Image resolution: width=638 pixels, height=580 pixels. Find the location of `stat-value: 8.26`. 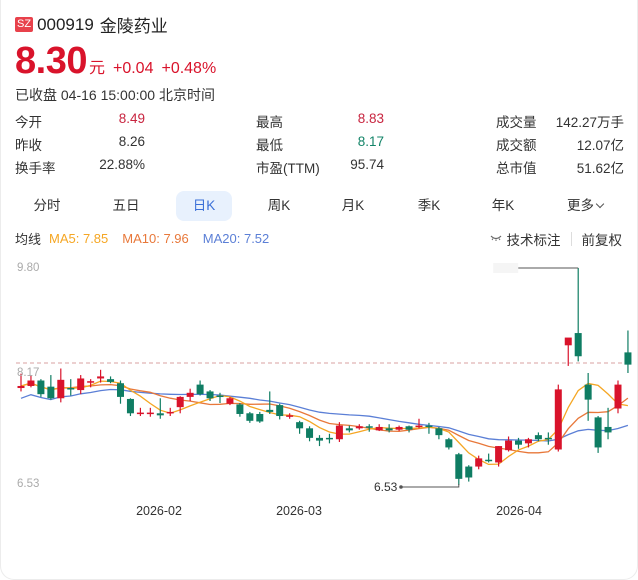

stat-value: 8.26 is located at coordinates (131, 141).